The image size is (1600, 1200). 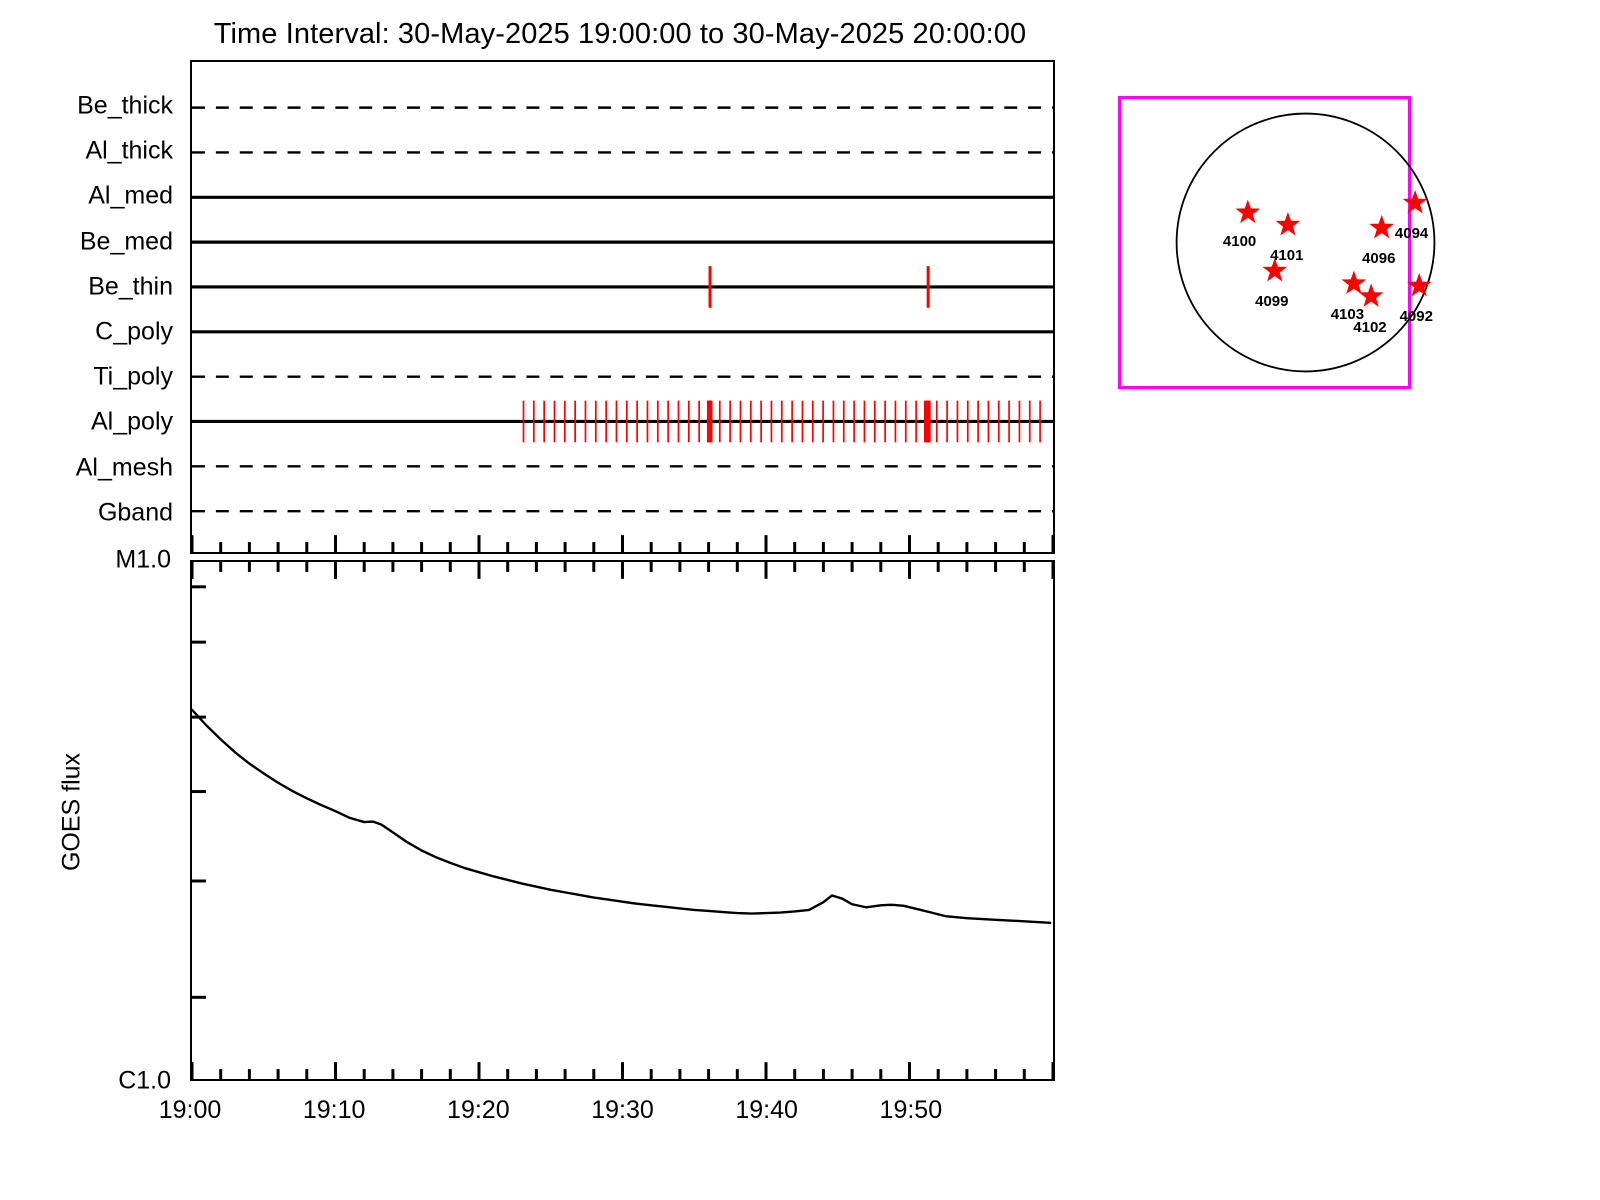 I want to click on filter-row-label-be_thin: Be_thin, so click(x=130, y=286).